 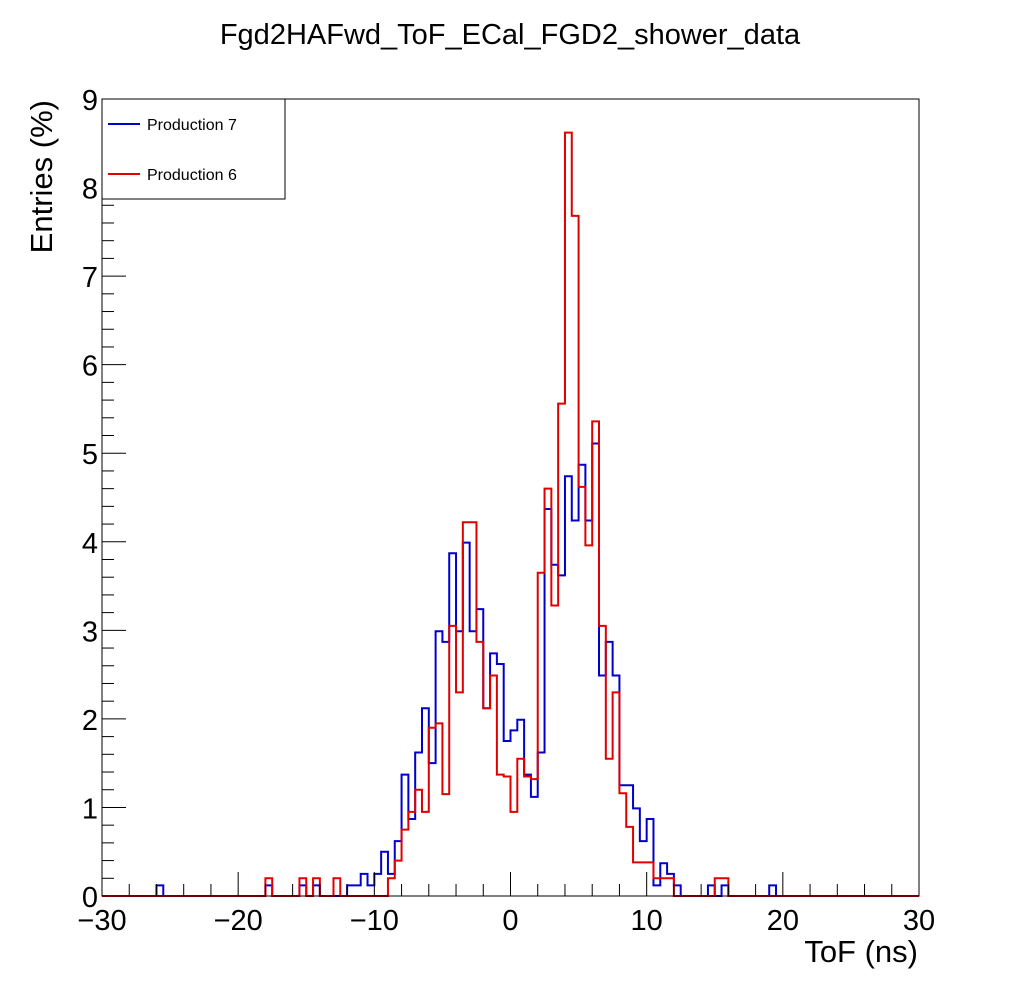 I want to click on y-tick-label: 2, so click(x=90, y=721).